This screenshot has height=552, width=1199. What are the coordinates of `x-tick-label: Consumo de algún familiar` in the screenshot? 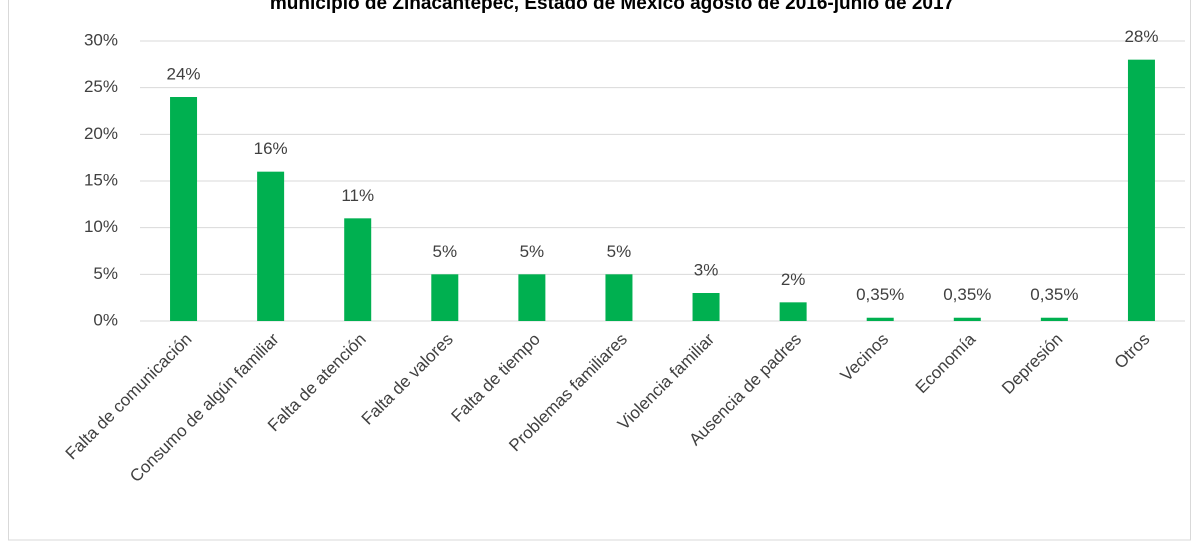 It's located at (204, 407).